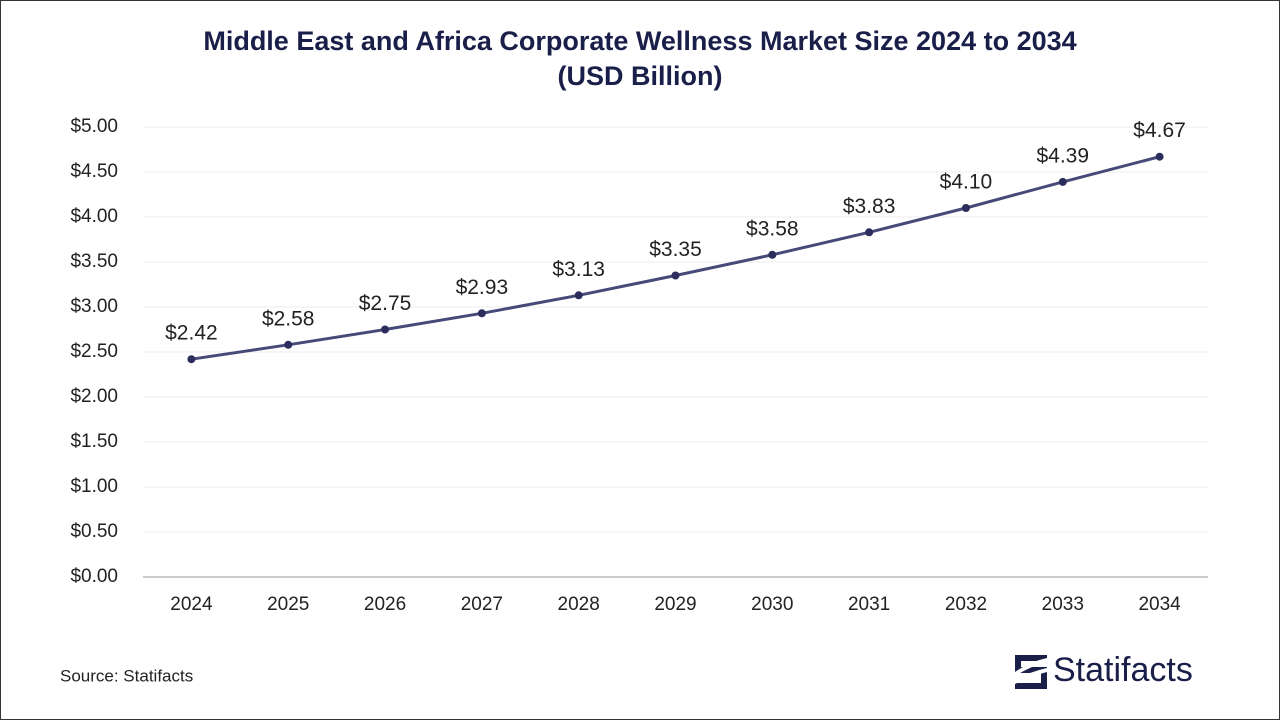  What do you see at coordinates (1031, 672) in the screenshot?
I see `logo-icon` at bounding box center [1031, 672].